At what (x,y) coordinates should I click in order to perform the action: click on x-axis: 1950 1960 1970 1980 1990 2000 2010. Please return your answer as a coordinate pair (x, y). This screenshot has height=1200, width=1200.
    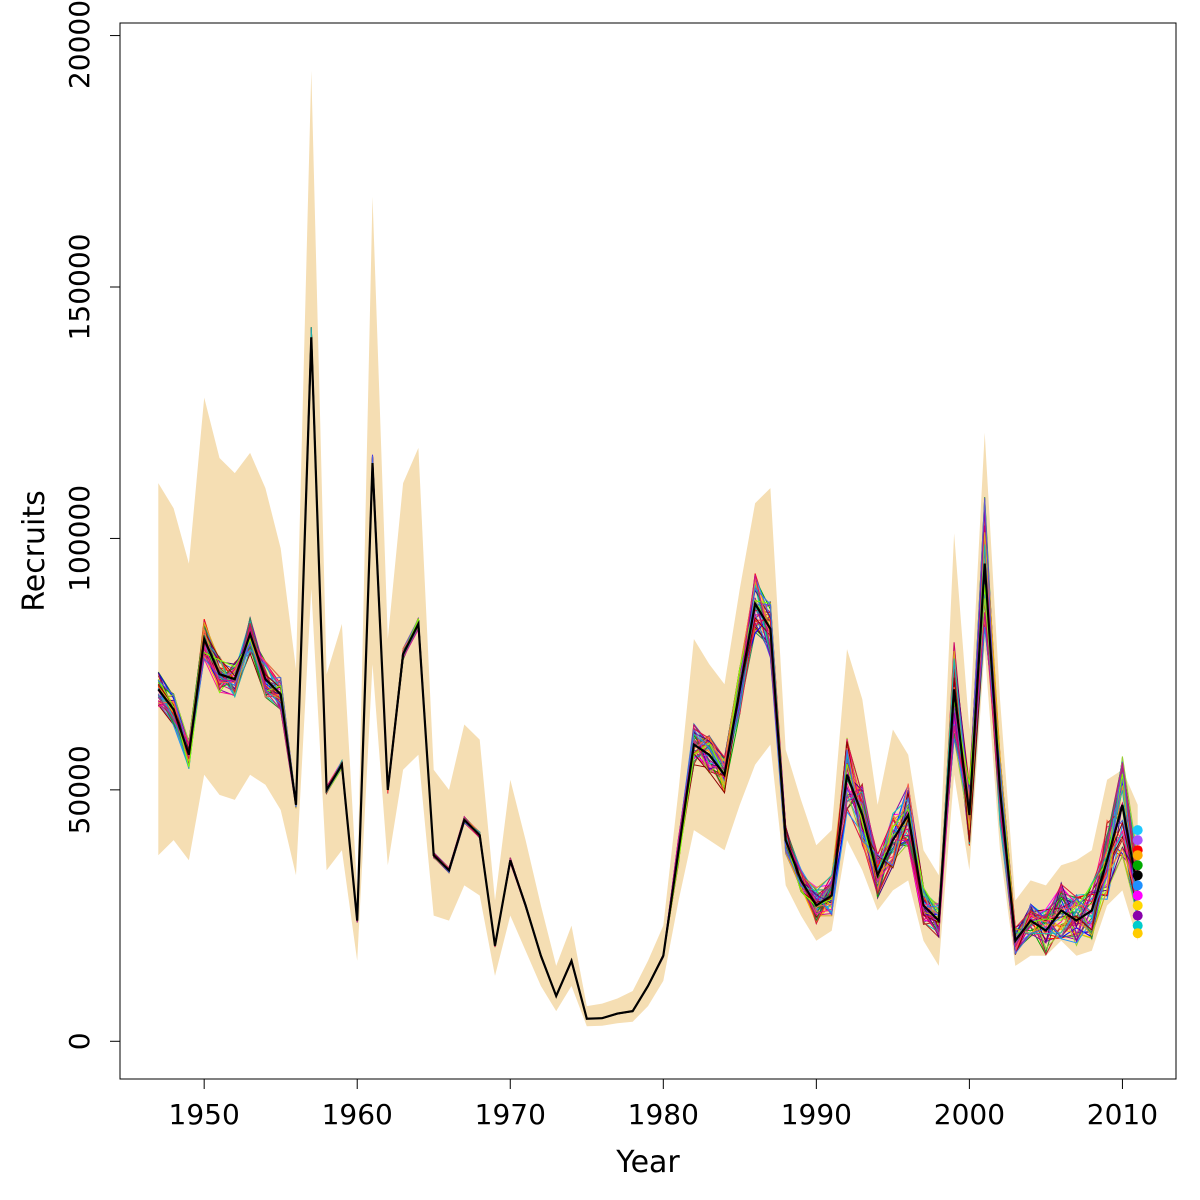
    Looking at the image, I should click on (663, 1105).